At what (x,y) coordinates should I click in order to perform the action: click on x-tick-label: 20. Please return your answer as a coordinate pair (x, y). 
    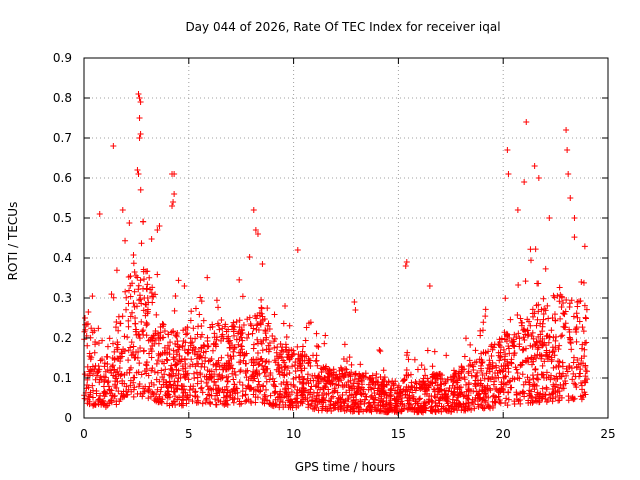
    Looking at the image, I should click on (503, 434).